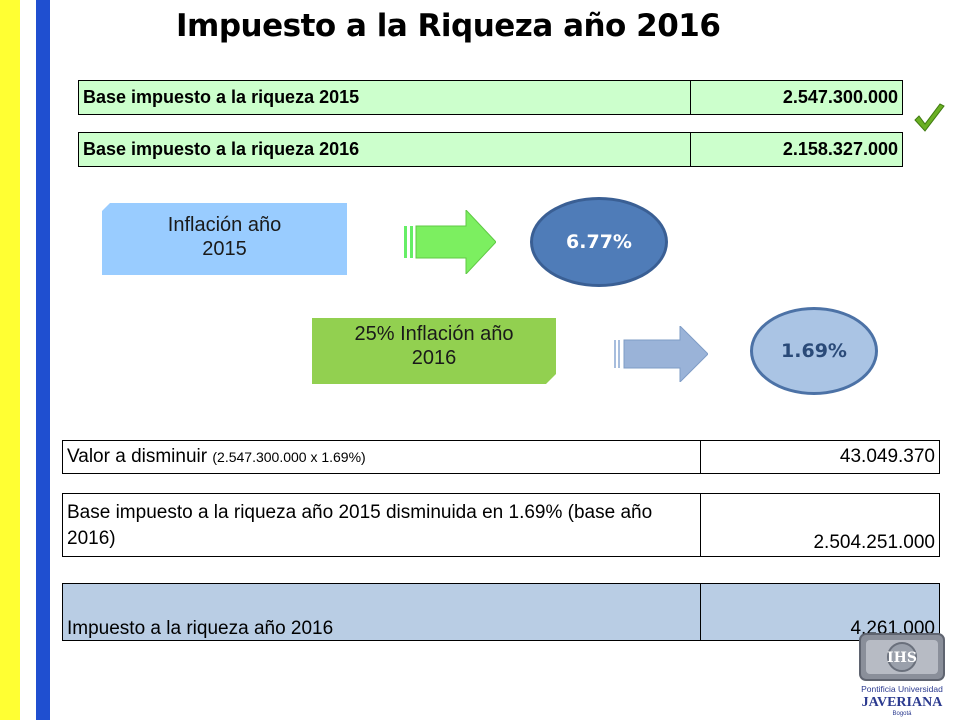 The width and height of the screenshot is (960, 720). Describe the element at coordinates (448, 26) in the screenshot. I see `page-title: Impuesto a la Riqueza año 2016` at that location.